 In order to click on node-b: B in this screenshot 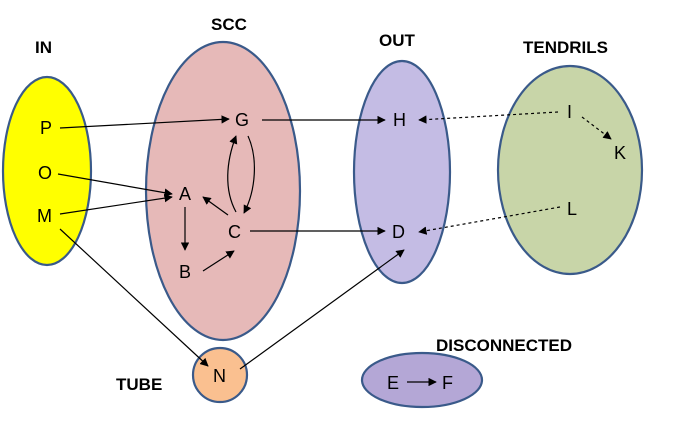, I will do `click(185, 272)`.